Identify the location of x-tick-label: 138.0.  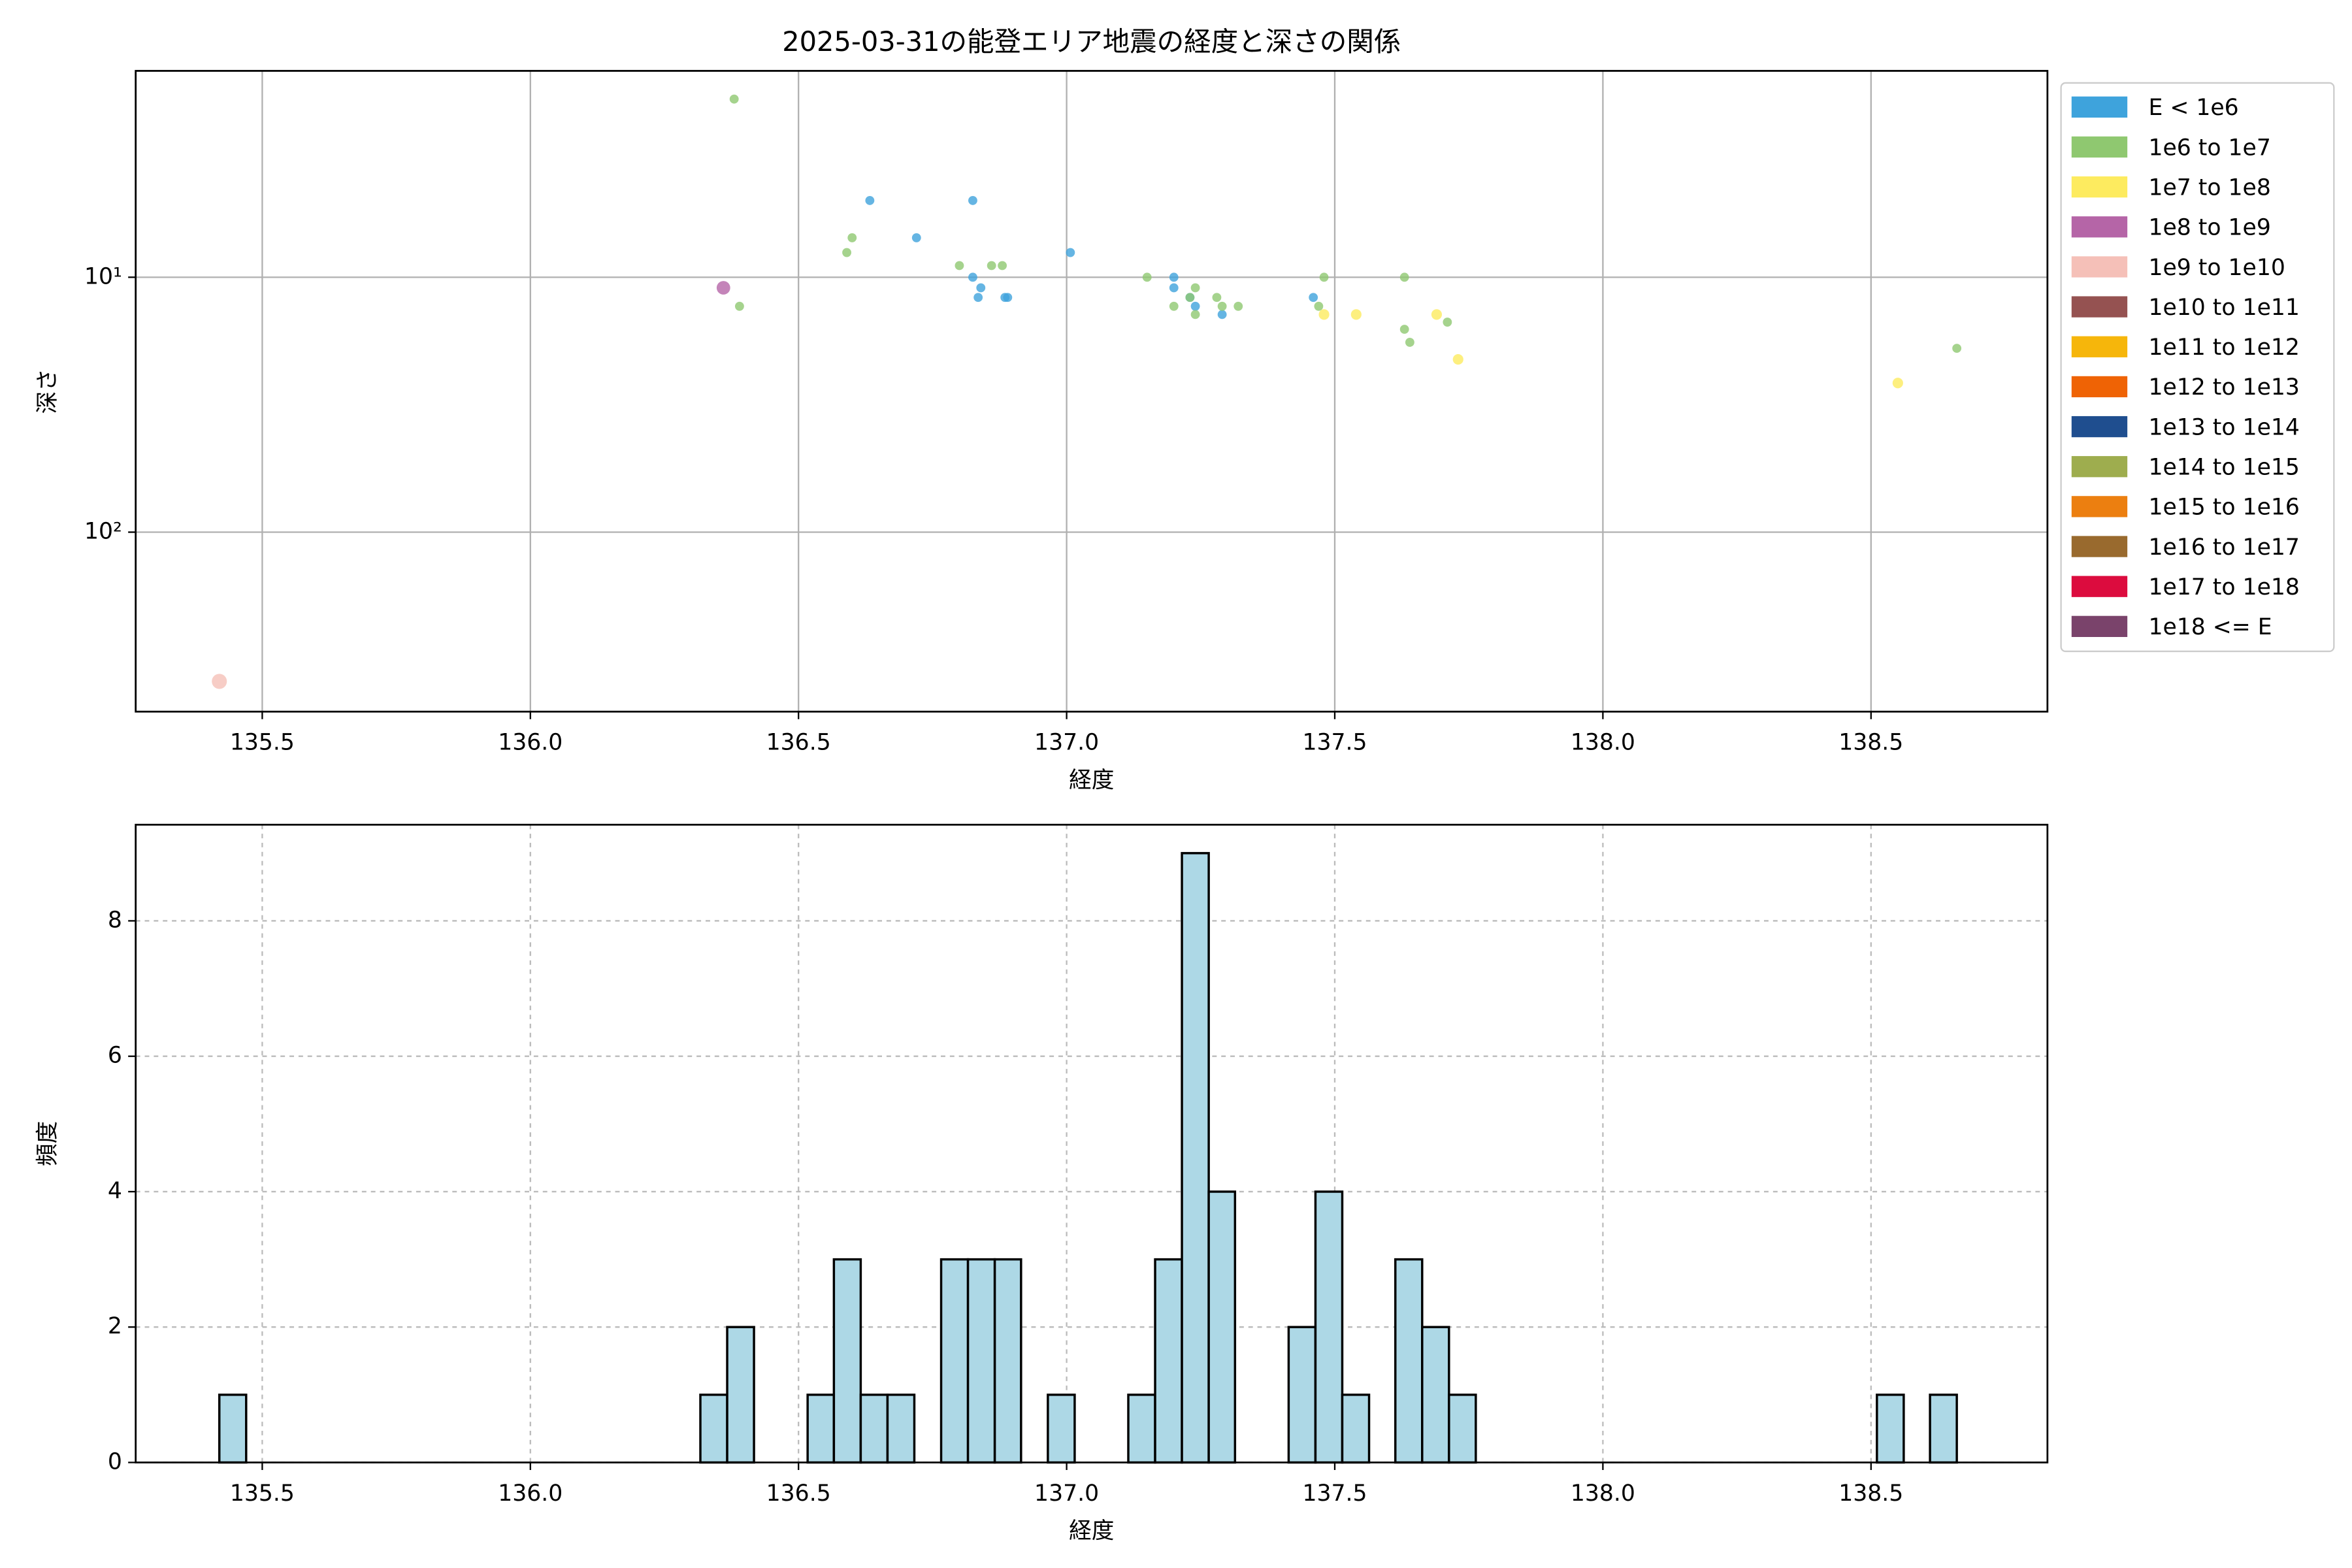
(1603, 743).